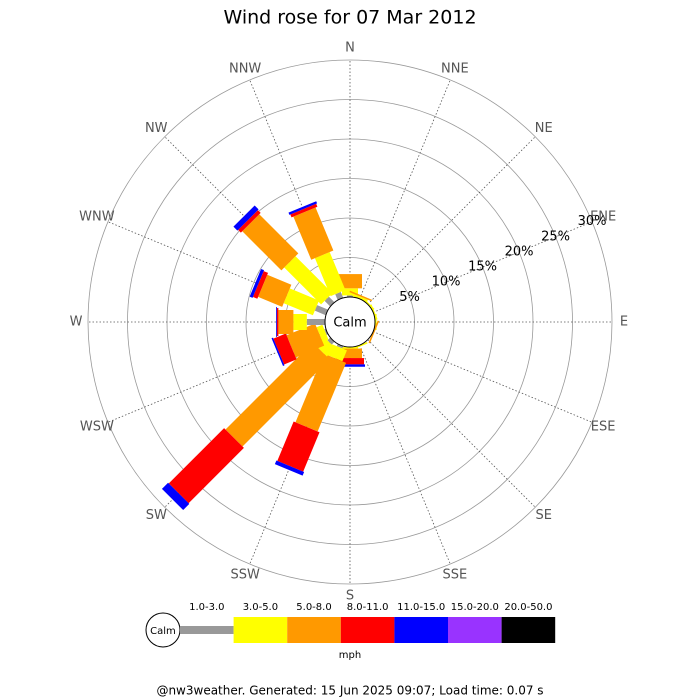  Describe the element at coordinates (409, 297) in the screenshot. I see `ring-label: 5%` at that location.